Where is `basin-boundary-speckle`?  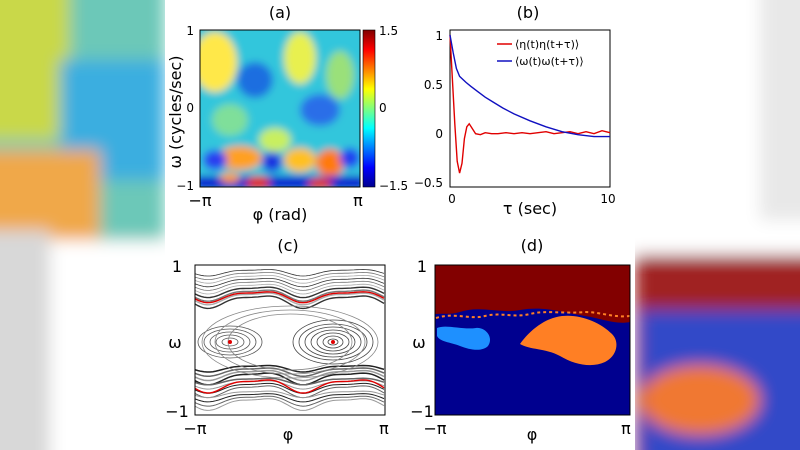
basin-boundary-speckle is located at coordinates (532, 314).